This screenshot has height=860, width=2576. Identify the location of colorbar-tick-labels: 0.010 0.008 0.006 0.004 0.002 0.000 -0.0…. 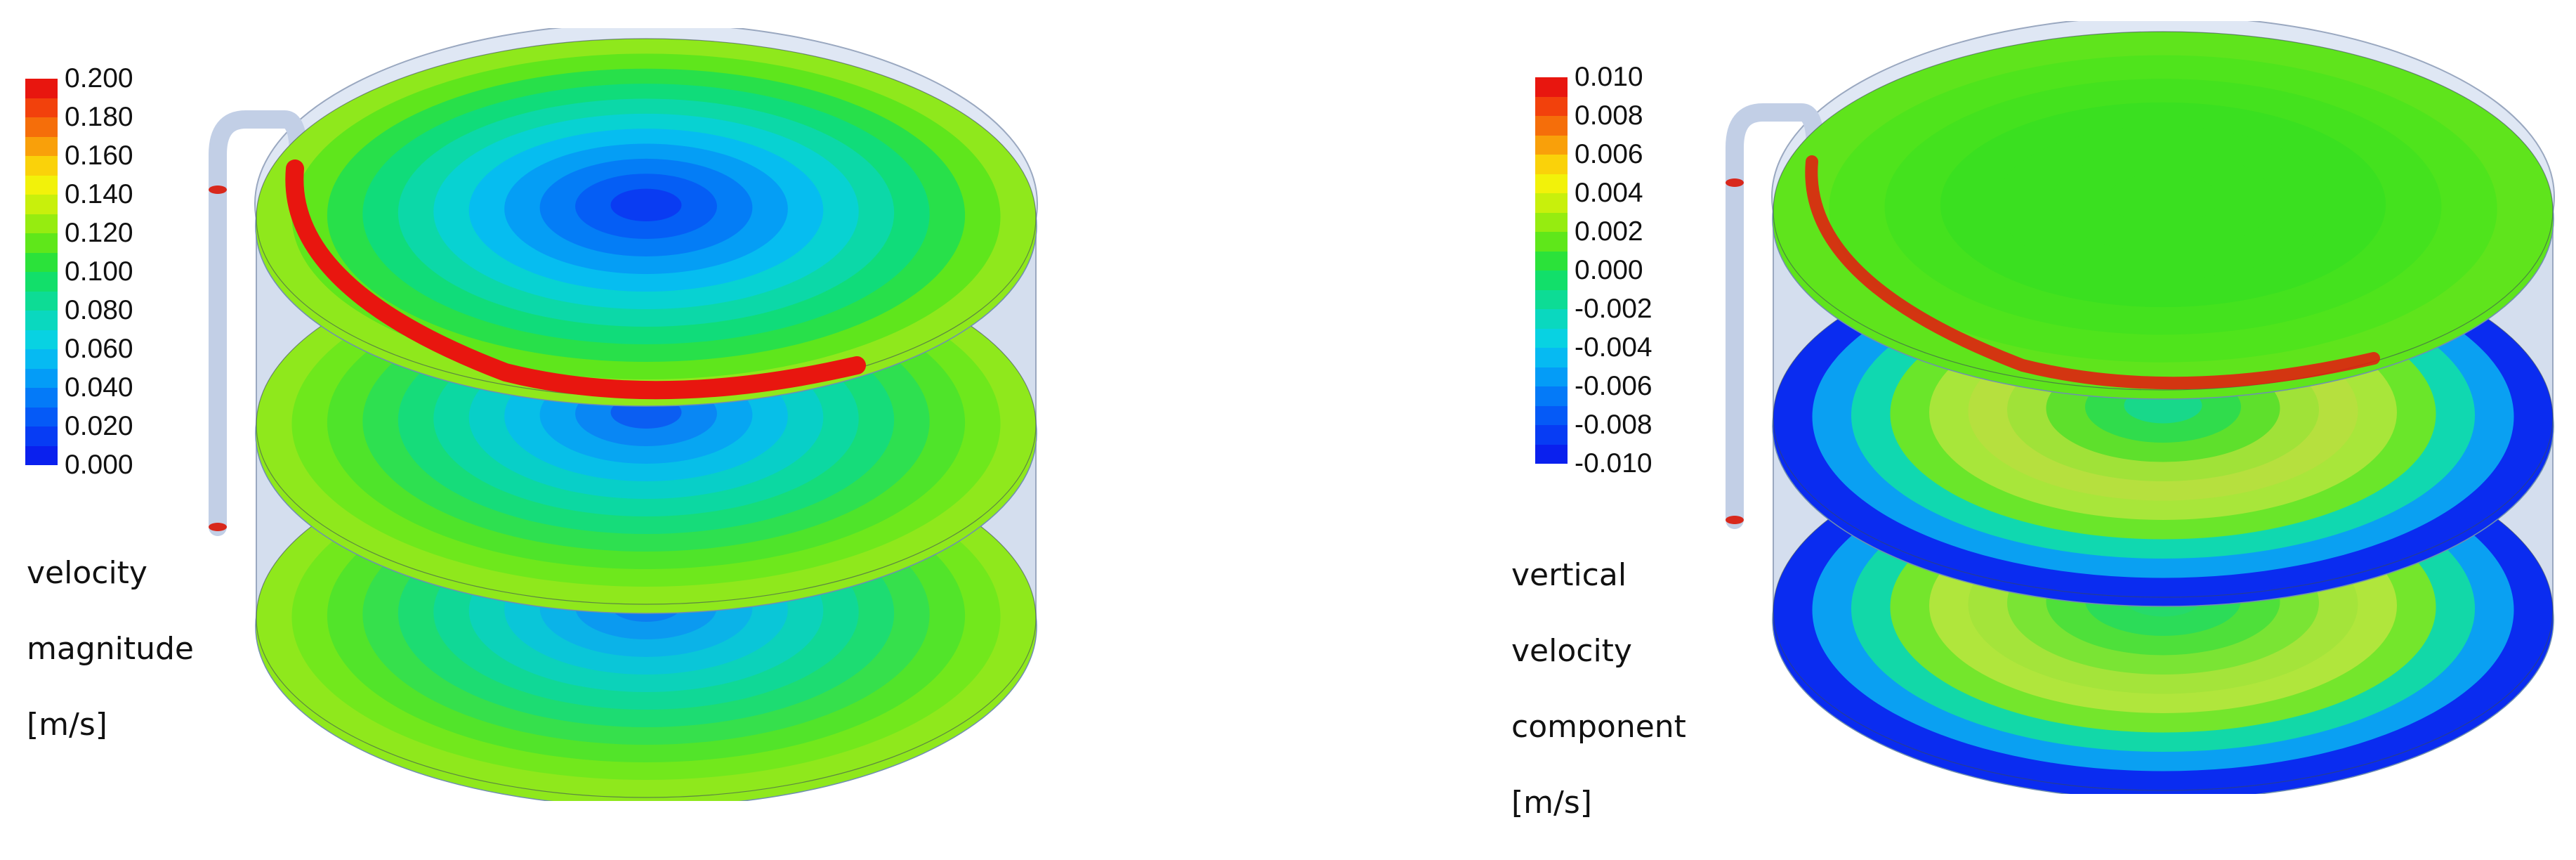
(1613, 276).